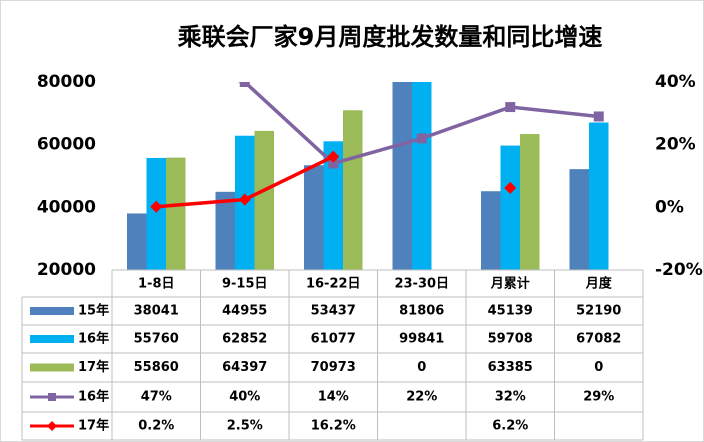 This screenshot has height=442, width=704. Describe the element at coordinates (510, 367) in the screenshot. I see `data-label: 63385` at that location.